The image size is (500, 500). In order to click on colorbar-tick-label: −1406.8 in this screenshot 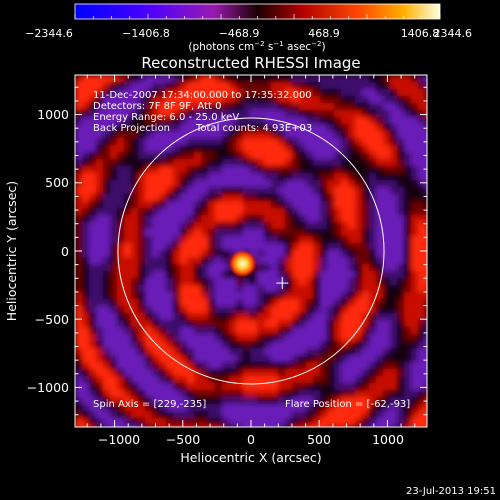, I will do `click(146, 33)`.